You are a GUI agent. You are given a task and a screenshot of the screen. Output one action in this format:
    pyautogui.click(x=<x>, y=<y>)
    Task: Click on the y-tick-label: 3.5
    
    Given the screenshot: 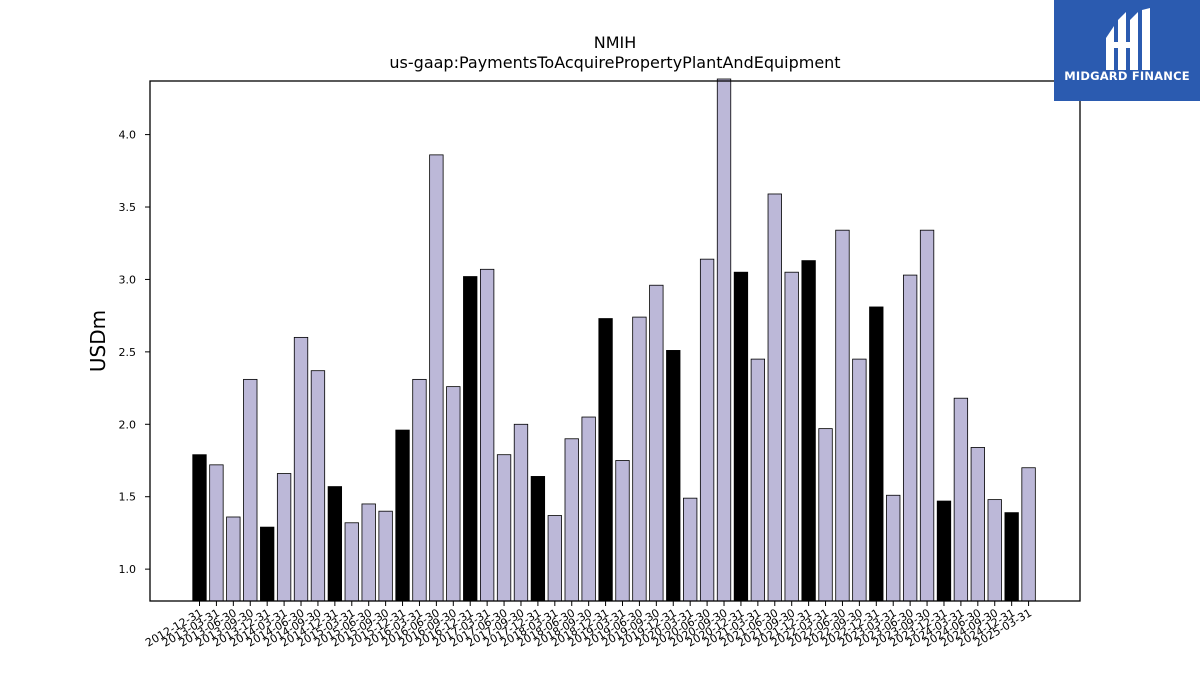 What is the action you would take?
    pyautogui.click(x=128, y=207)
    